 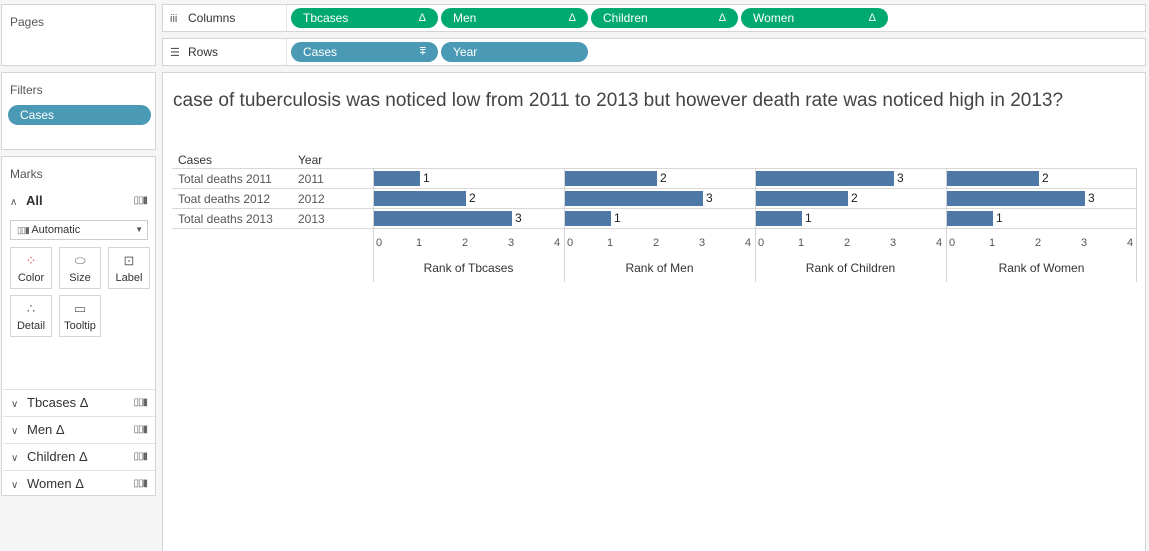 I want to click on color-button: ⁘ Color, so click(x=31, y=268).